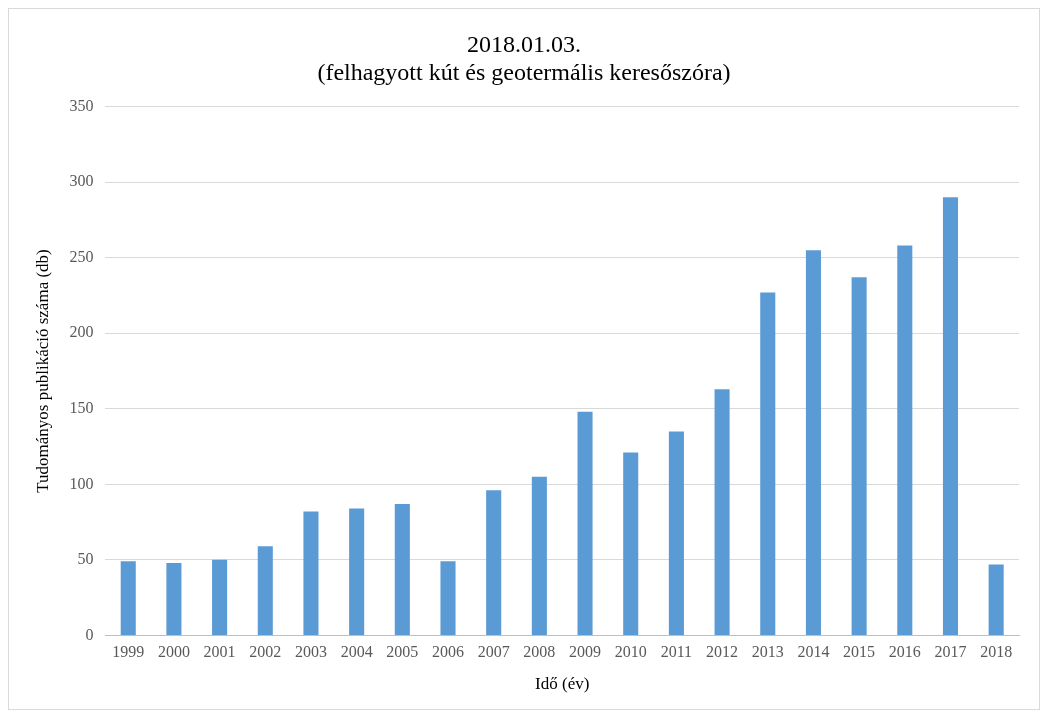 The height and width of the screenshot is (720, 1049). Describe the element at coordinates (128, 652) in the screenshot. I see `x-tick-label: 1999` at that location.